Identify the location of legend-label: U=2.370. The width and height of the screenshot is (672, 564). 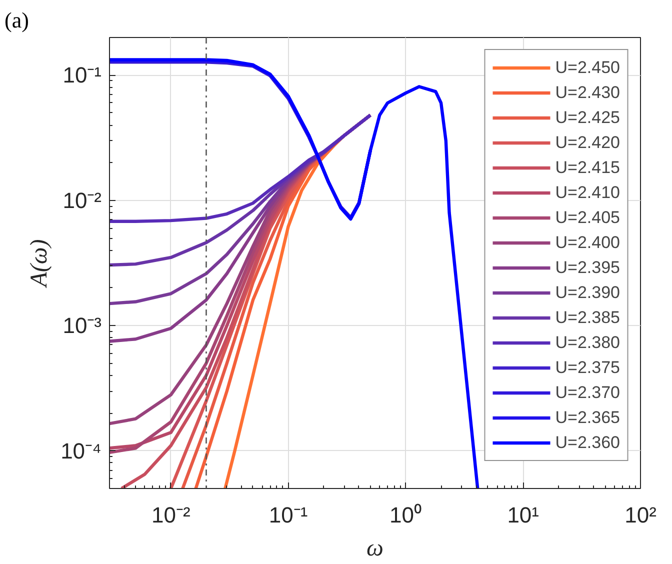
(587, 392).